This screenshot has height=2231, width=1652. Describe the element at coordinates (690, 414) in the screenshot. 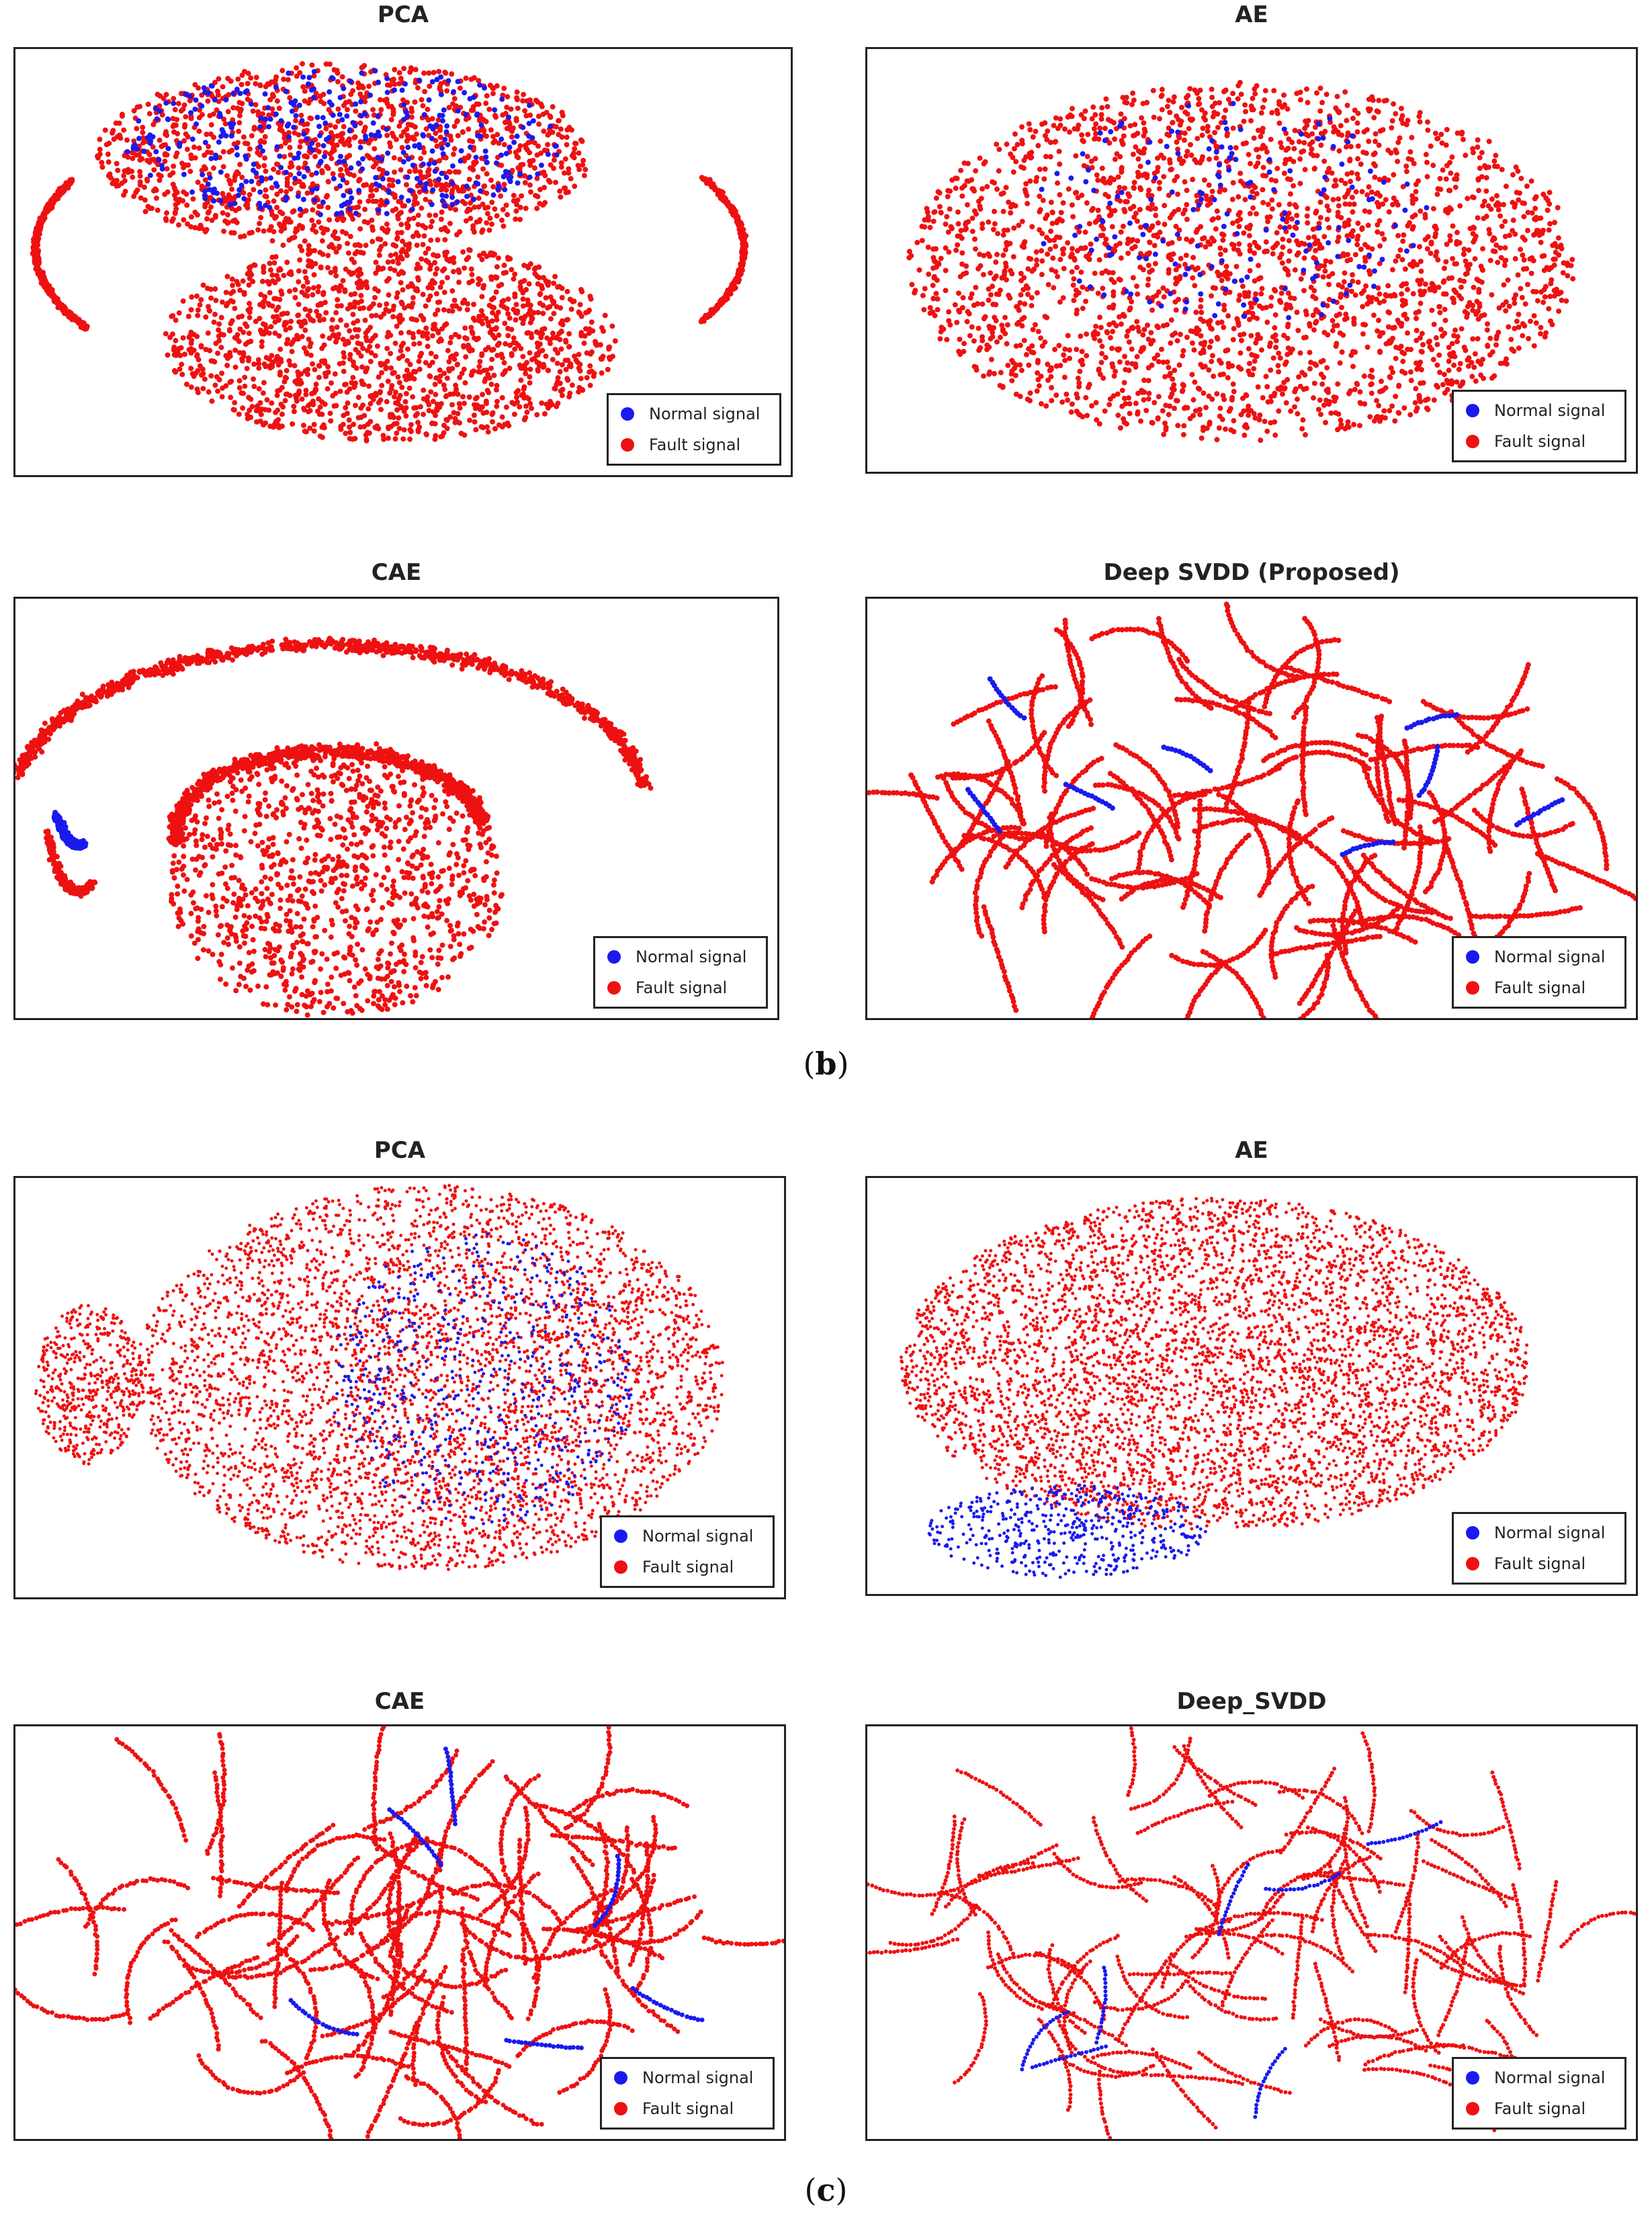

I see `legend-entry-normal: Normal signal` at that location.